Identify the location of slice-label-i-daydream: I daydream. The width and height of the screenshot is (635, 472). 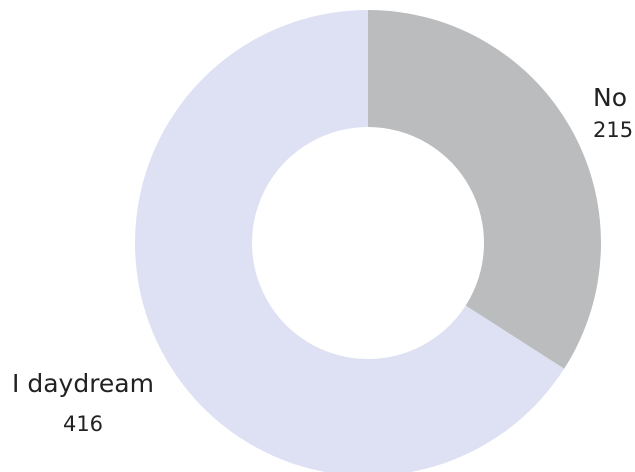
(83, 383).